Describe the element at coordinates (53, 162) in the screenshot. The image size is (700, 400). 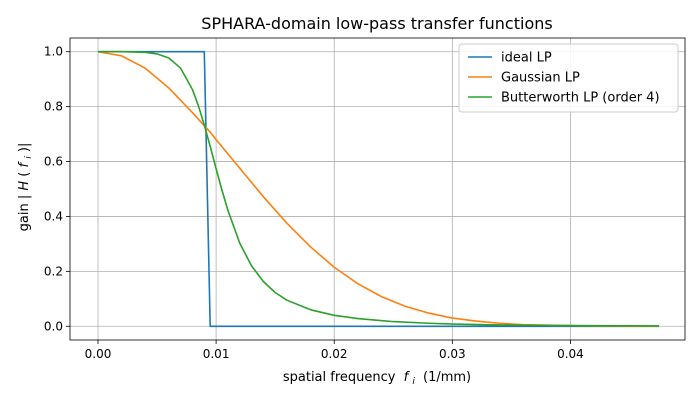
I see `y-tick-label: 0.6` at that location.